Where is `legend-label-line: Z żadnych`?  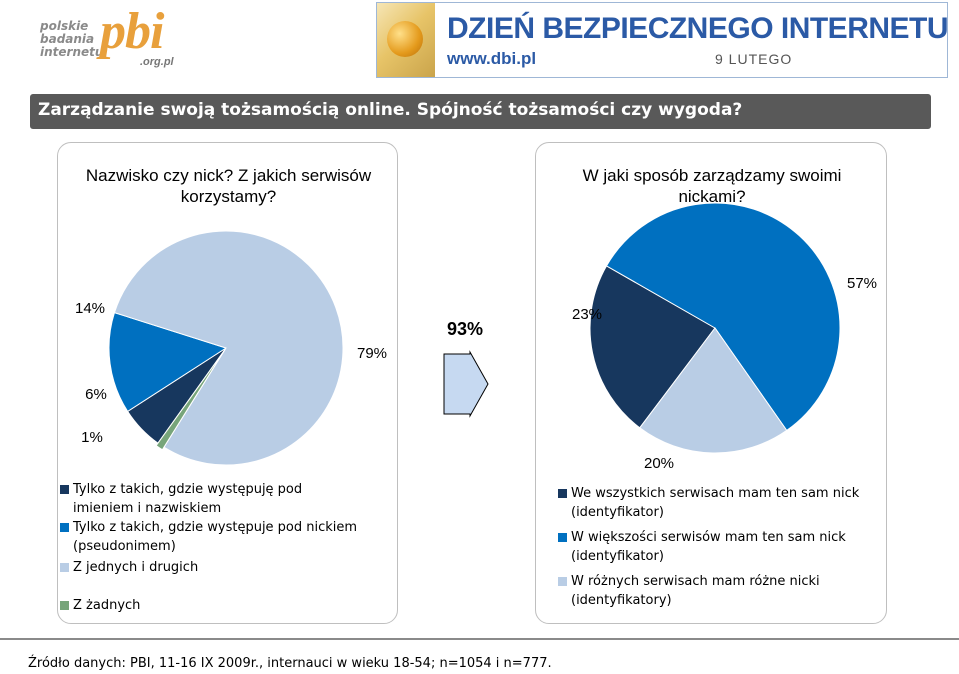 legend-label-line: Z żadnych is located at coordinates (107, 605).